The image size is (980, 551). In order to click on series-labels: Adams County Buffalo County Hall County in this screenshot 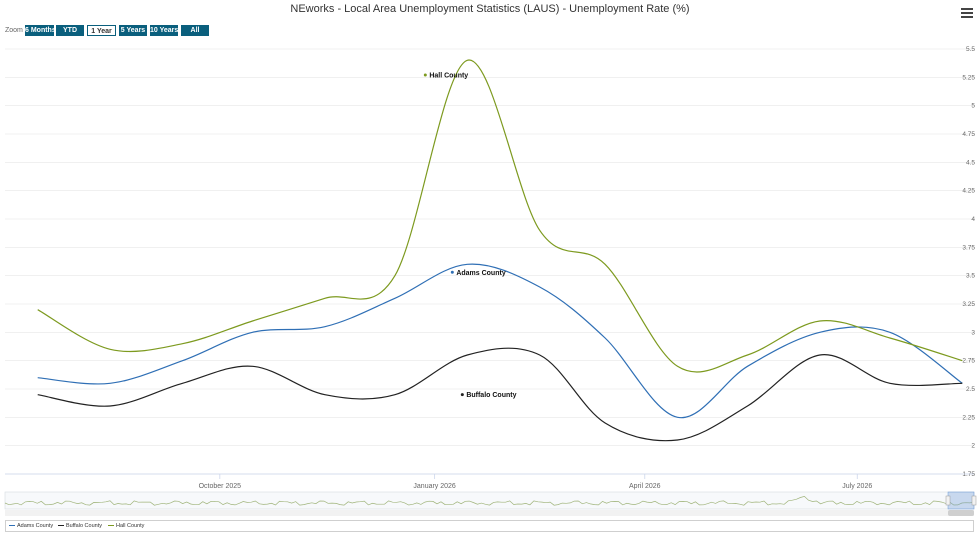, I will do `click(470, 236)`.